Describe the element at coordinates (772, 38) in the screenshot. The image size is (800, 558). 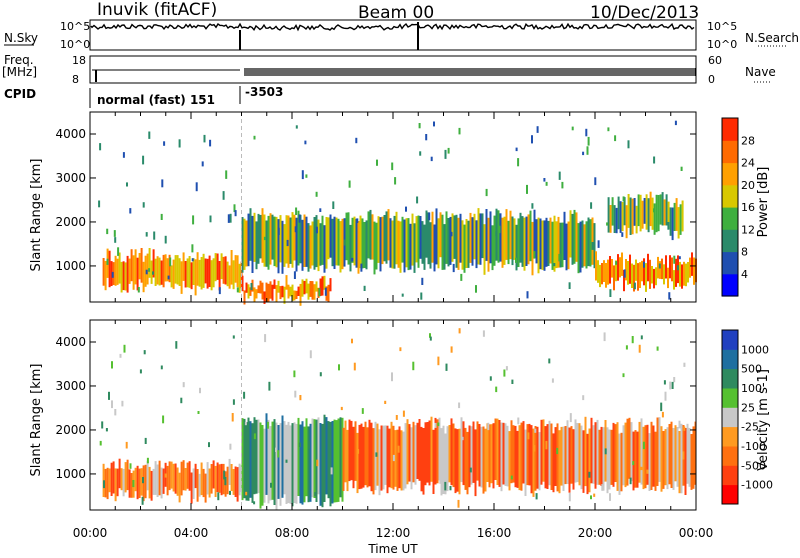
I see `nsearch-label: N.Search` at that location.